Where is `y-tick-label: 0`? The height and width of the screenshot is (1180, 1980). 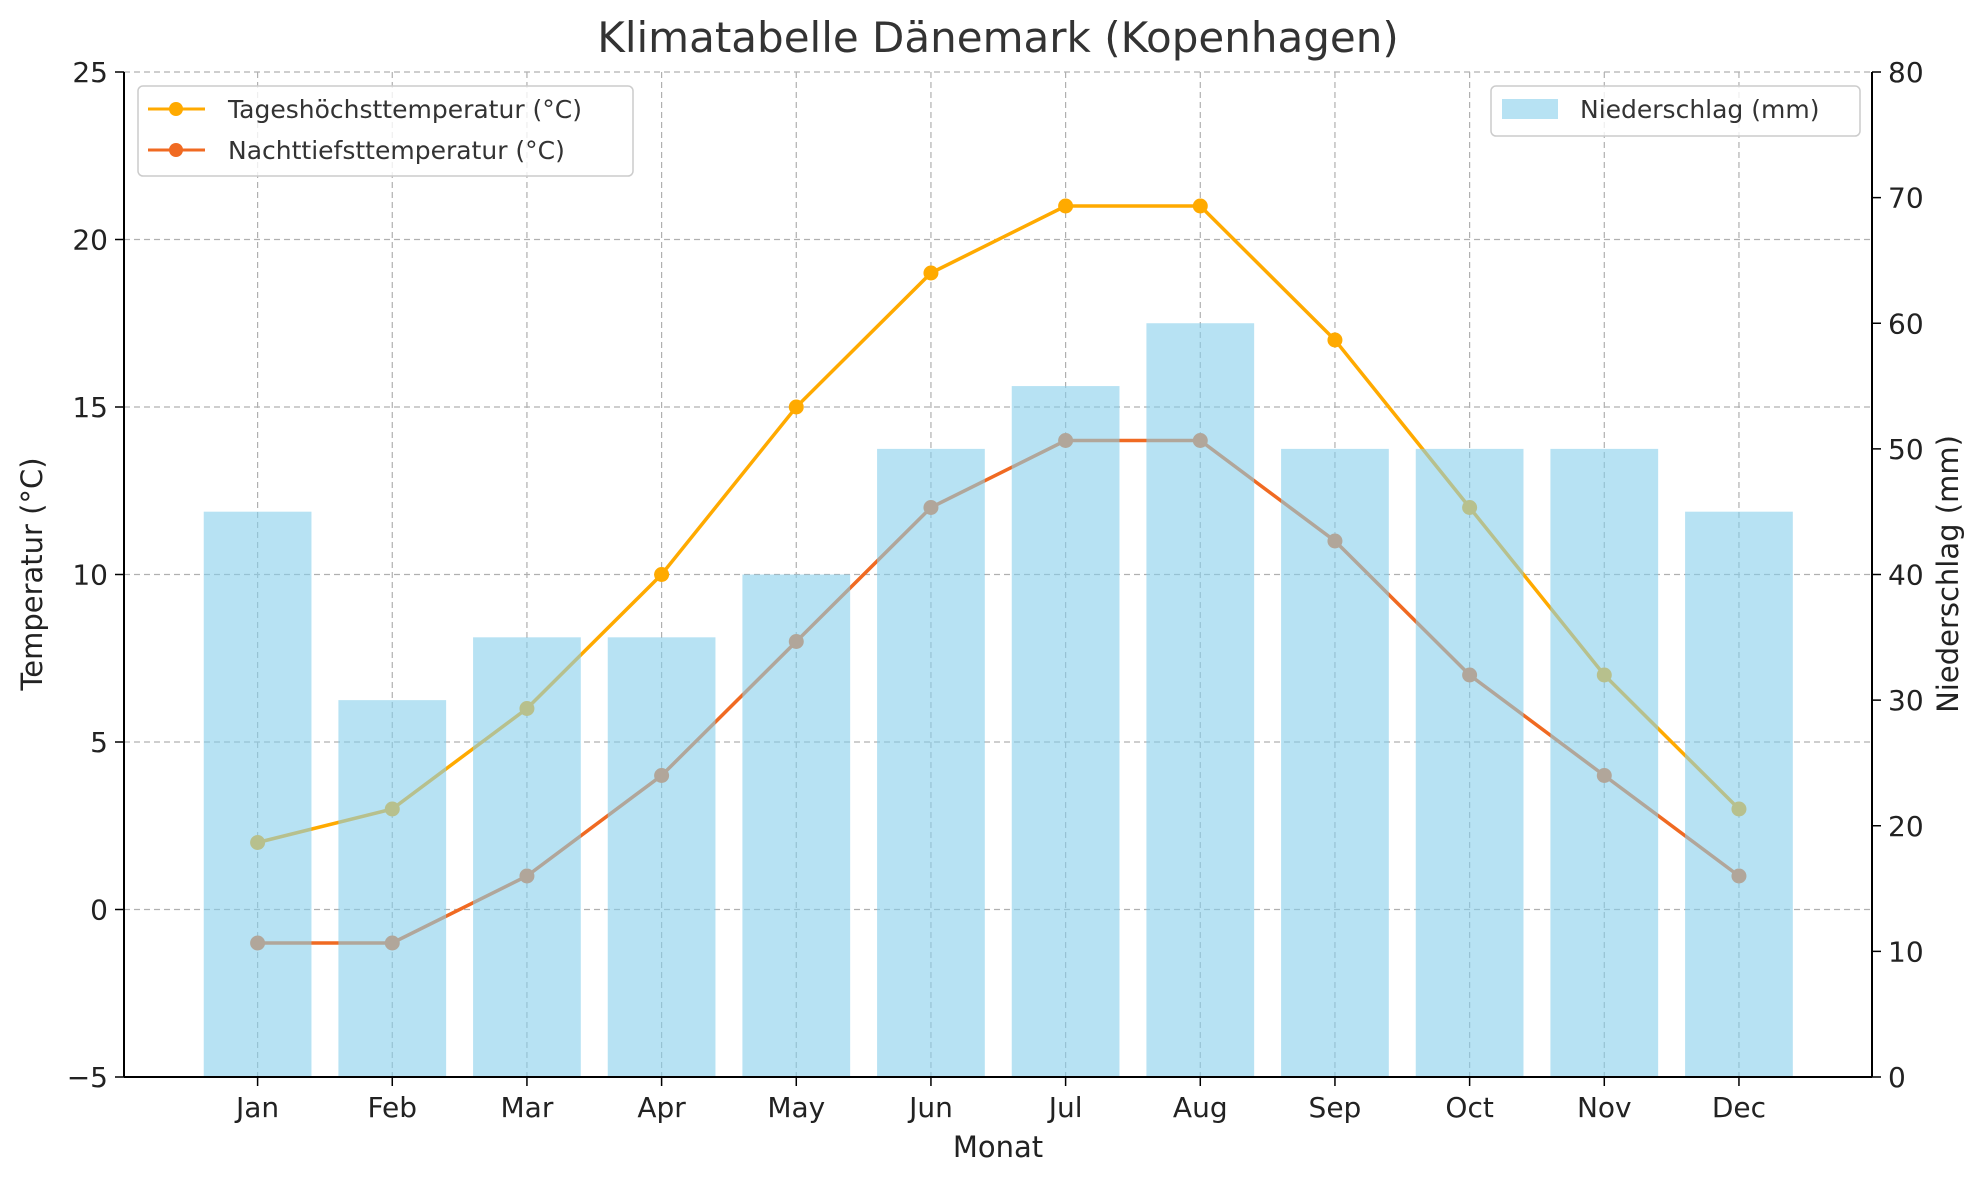
y-tick-label: 0 is located at coordinates (99, 910).